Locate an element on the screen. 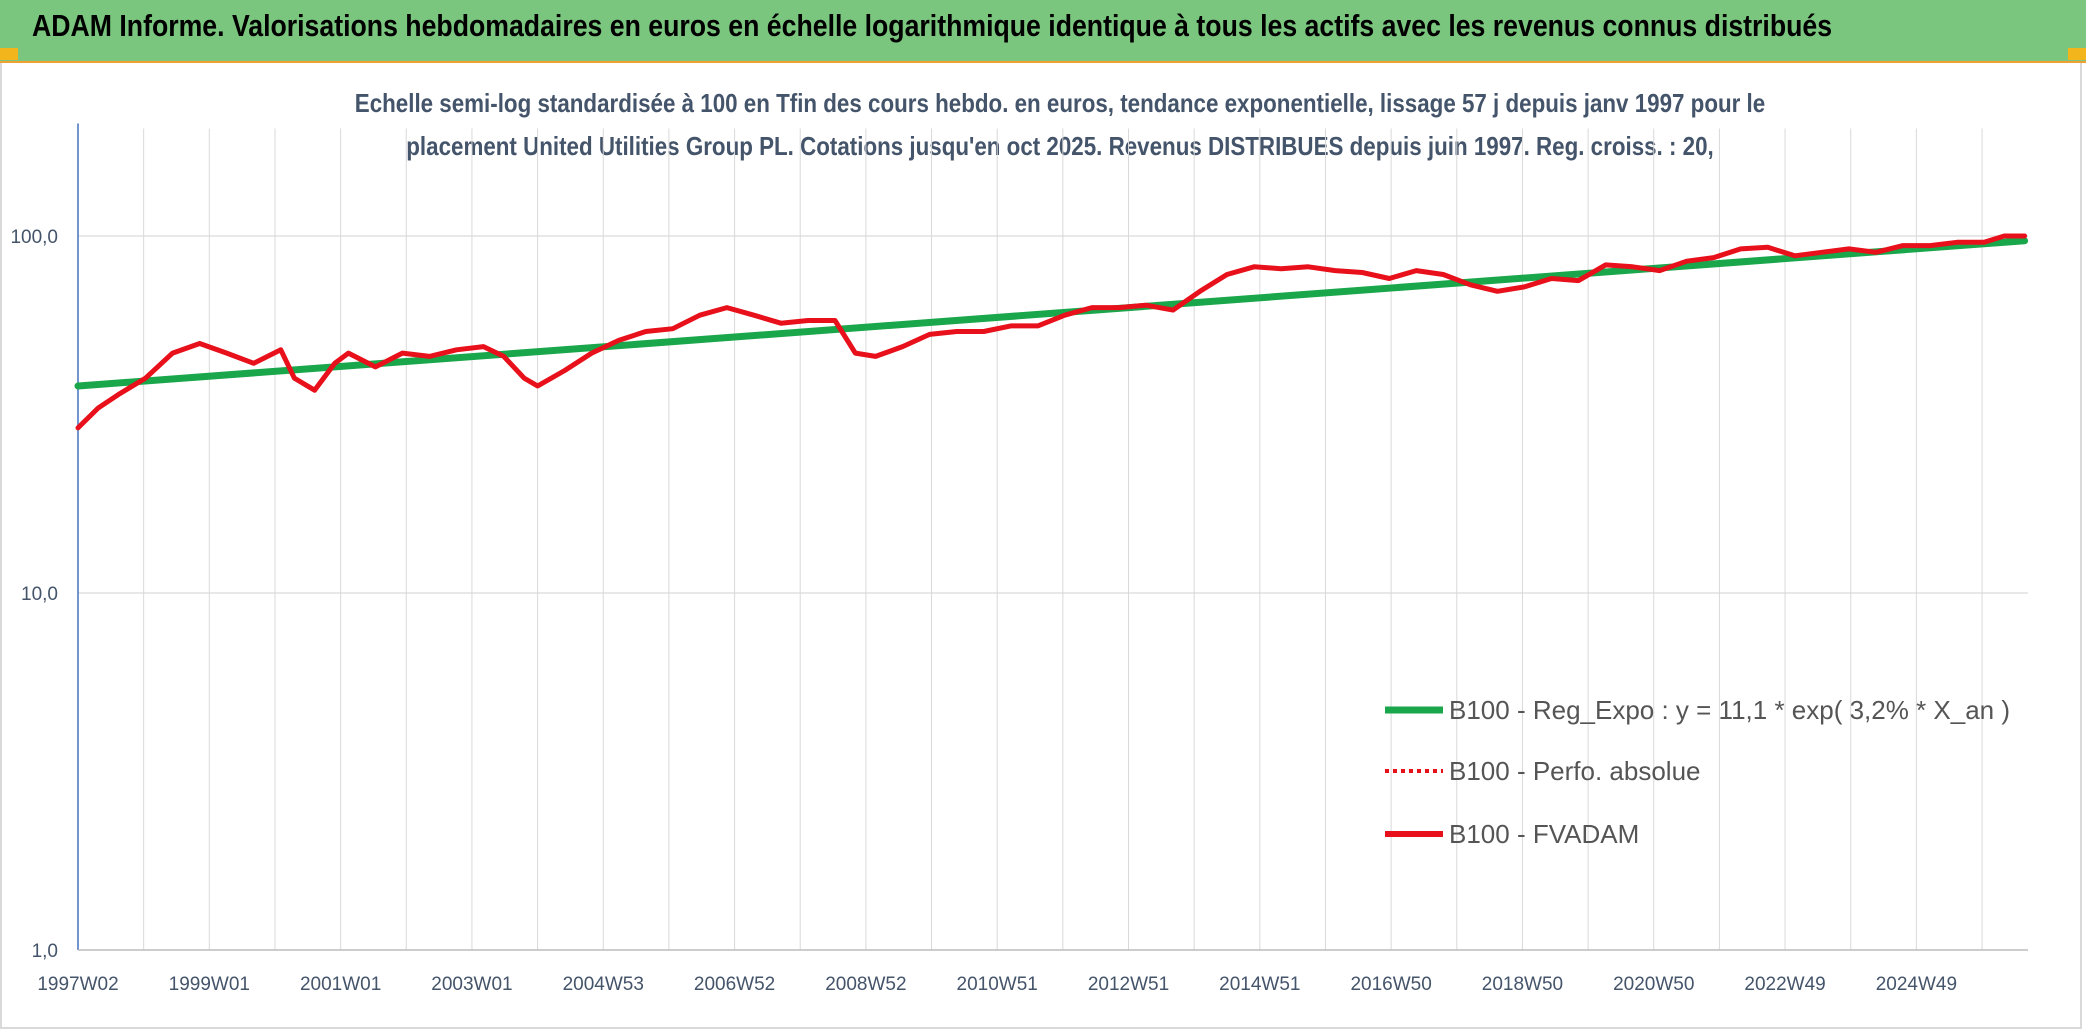 This screenshot has width=2086, height=1033. x-tick-label: 1997W02 is located at coordinates (77, 984).